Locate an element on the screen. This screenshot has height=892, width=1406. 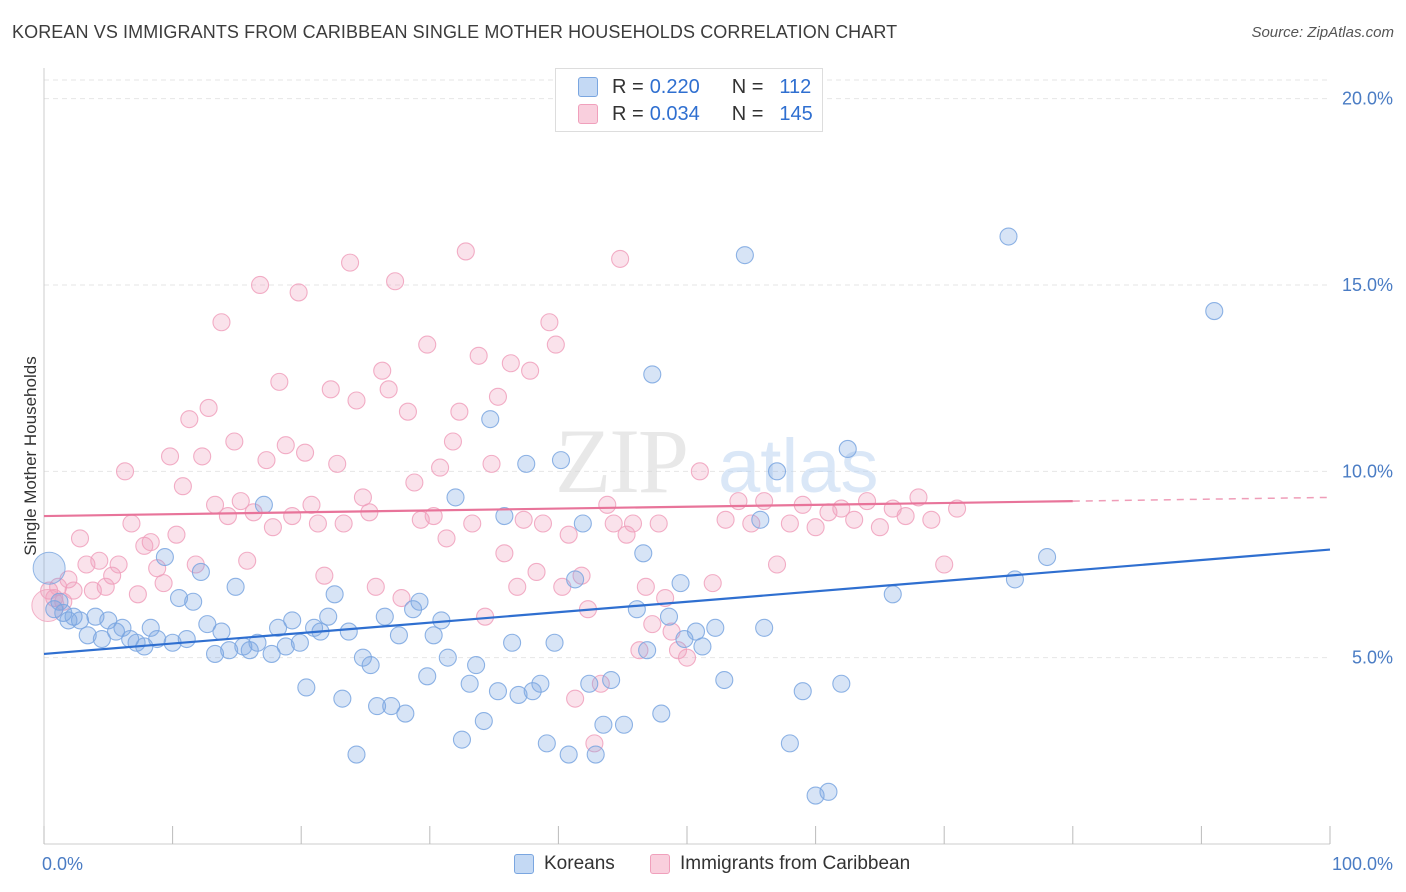
y-tick-label: 15.0% is located at coordinates (1367, 285).